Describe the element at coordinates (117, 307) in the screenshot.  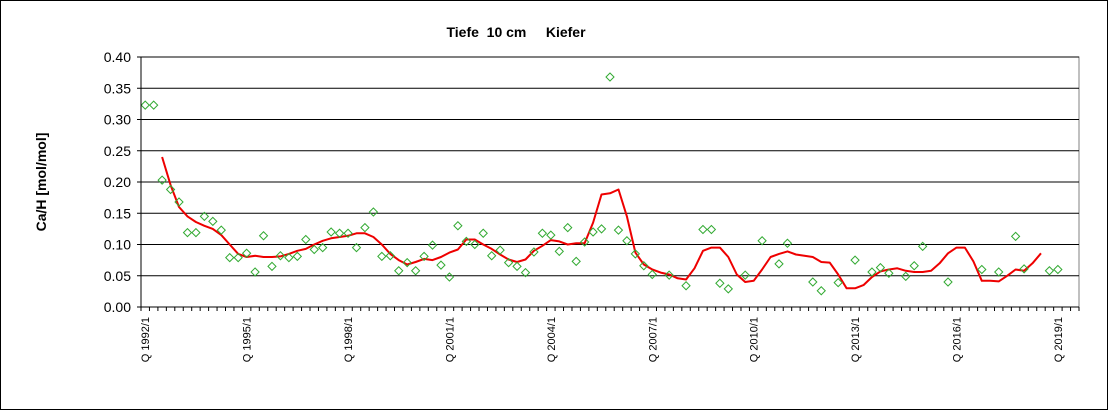
I see `y-tick-label: 0.00` at that location.